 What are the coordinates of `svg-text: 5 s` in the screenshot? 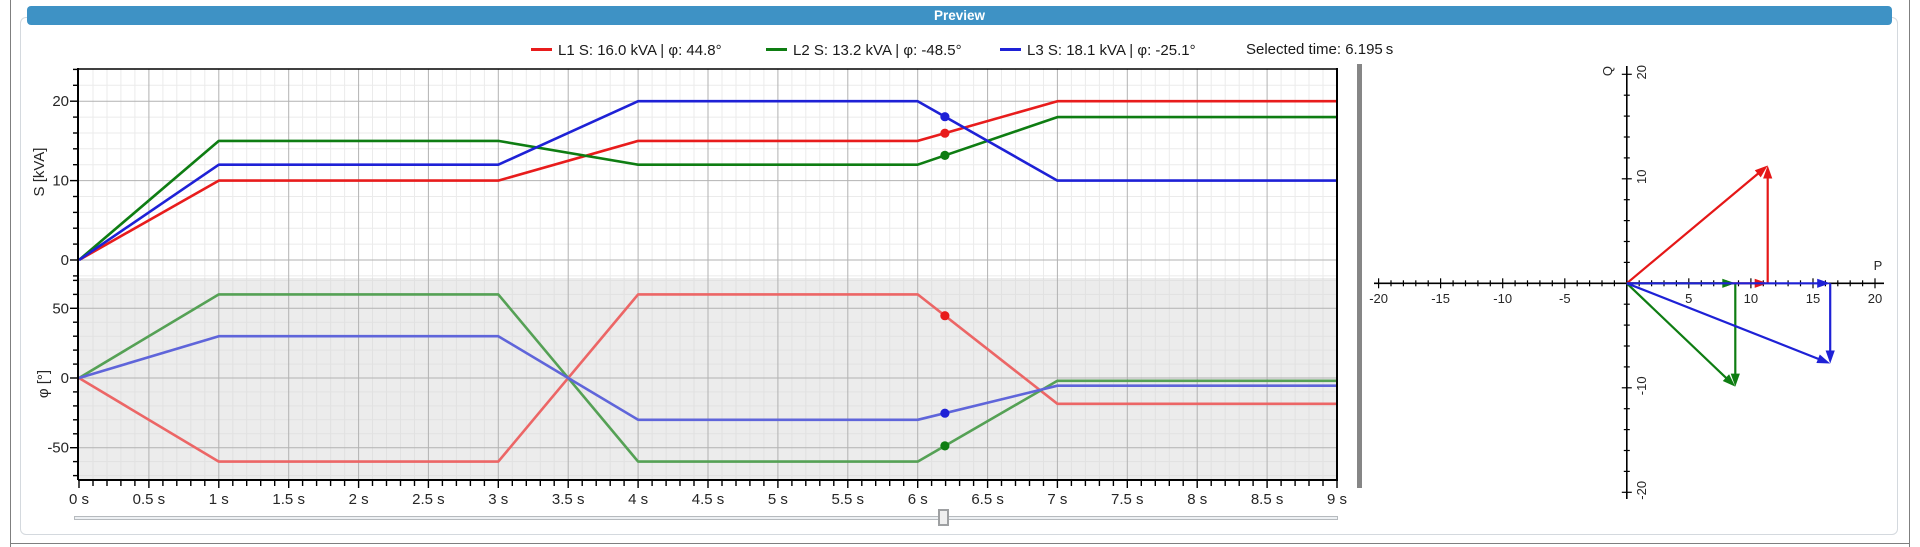 It's located at (778, 499).